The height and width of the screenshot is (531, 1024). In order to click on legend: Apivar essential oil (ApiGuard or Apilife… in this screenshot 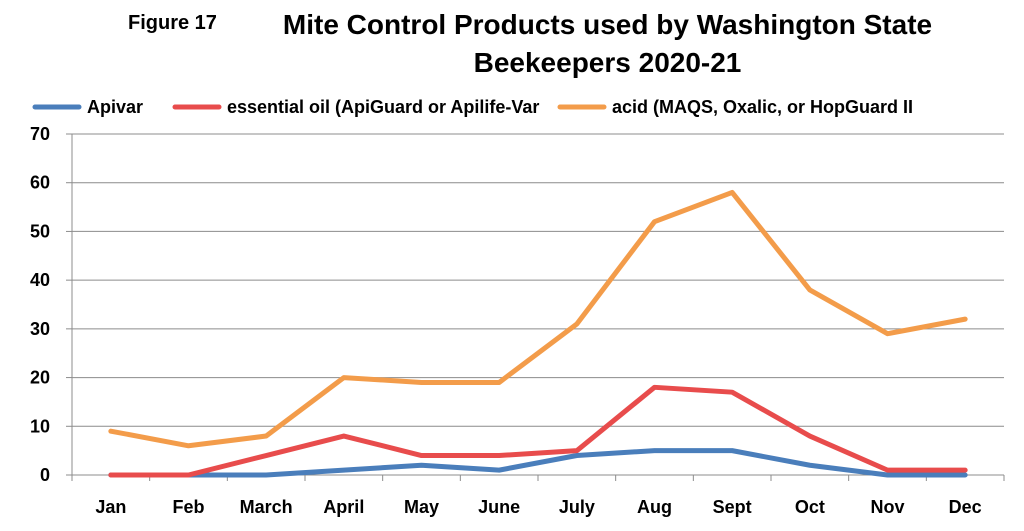, I will do `click(472, 107)`.